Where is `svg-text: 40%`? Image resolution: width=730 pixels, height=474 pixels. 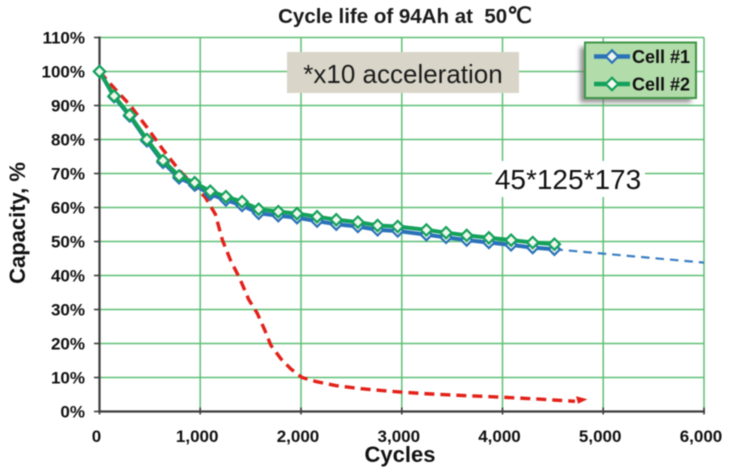
svg-text: 40% is located at coordinates (68, 276).